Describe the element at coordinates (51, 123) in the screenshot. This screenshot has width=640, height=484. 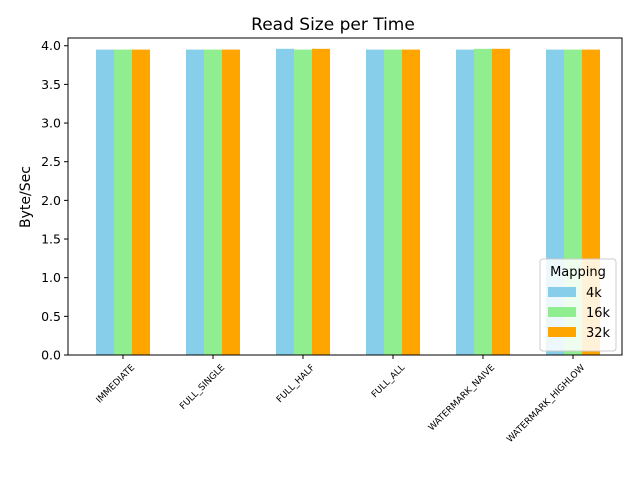
I see `y-tick-label: 3.0` at that location.